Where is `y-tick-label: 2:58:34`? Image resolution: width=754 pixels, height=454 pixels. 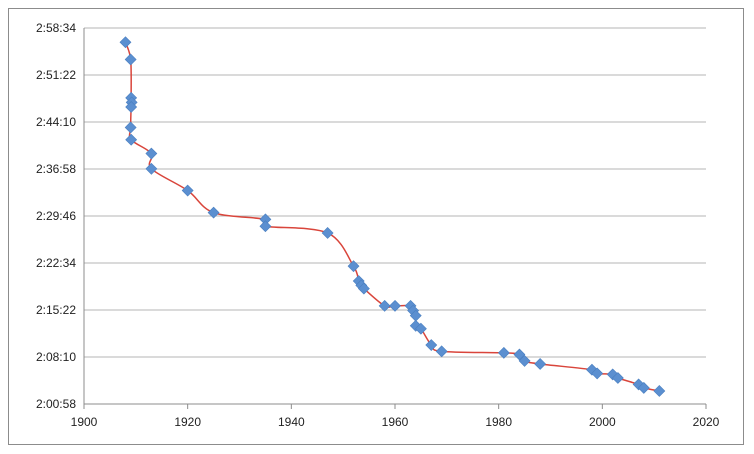
y-tick-label: 2:58:34 is located at coordinates (56, 28).